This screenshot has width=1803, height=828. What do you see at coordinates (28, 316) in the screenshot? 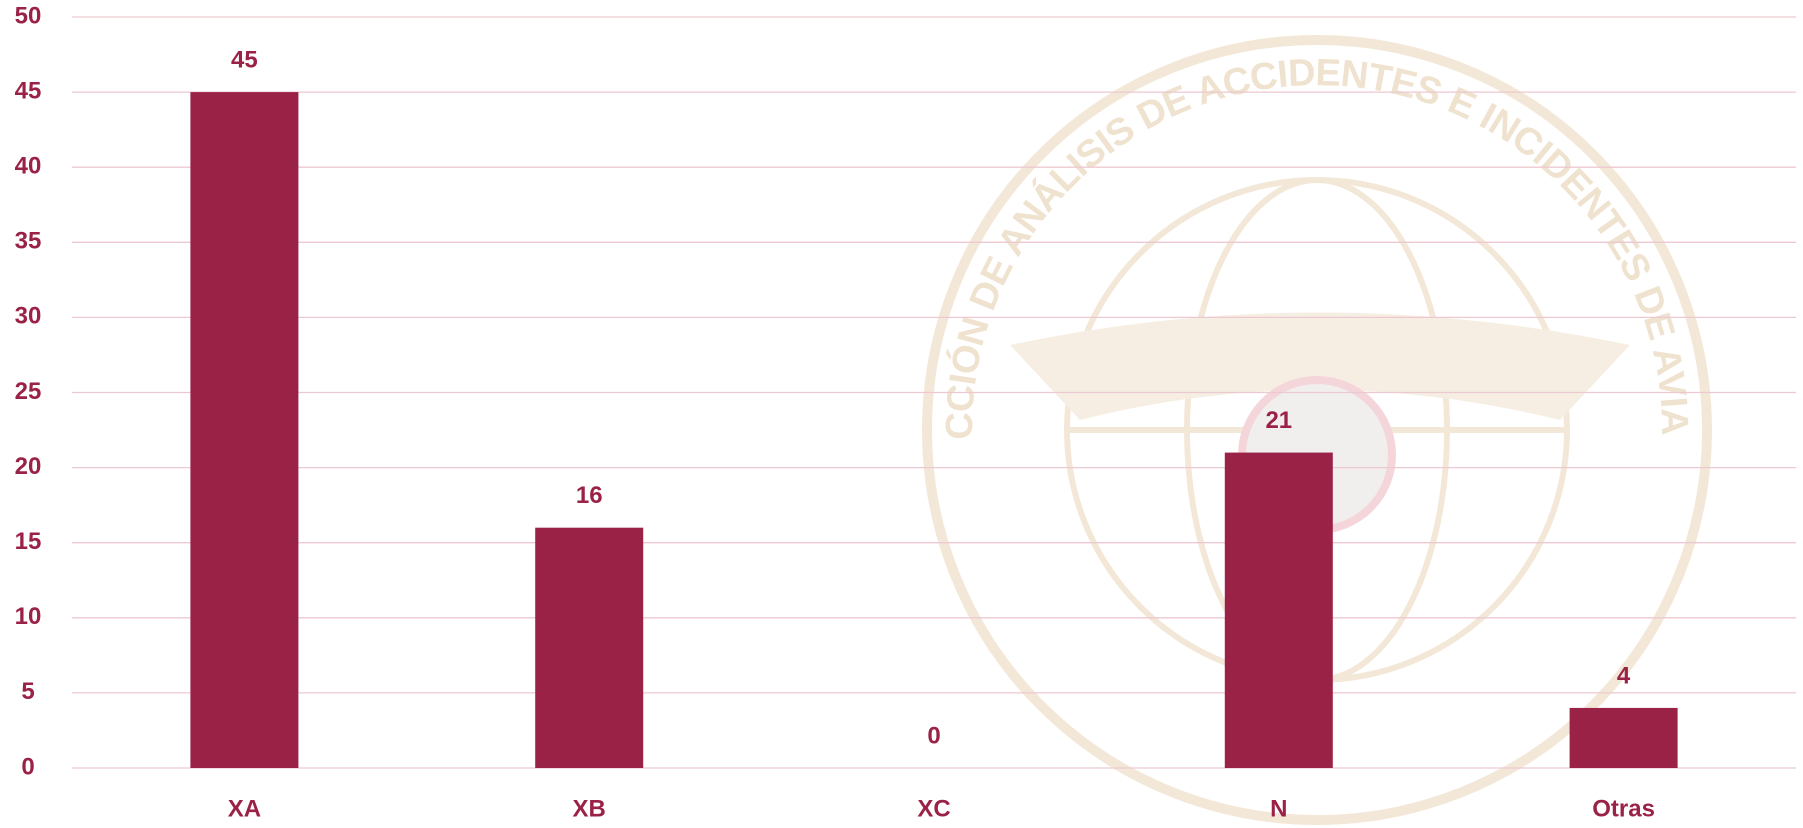
I see `y-tick-label: 30` at bounding box center [28, 316].